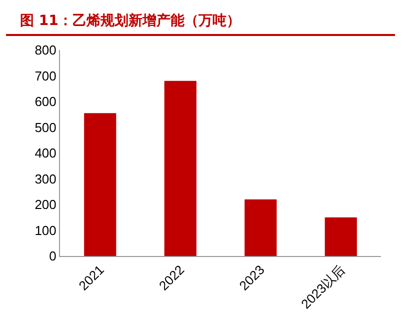 Image resolution: width=401 pixels, height=330 pixels. What do you see at coordinates (45, 127) in the screenshot?
I see `y-tick-label: 500` at bounding box center [45, 127].